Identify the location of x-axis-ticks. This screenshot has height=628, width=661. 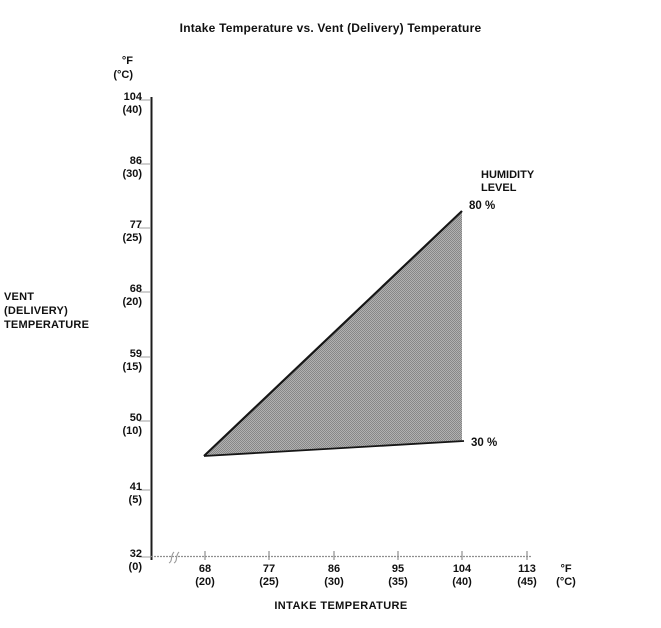
(366, 555).